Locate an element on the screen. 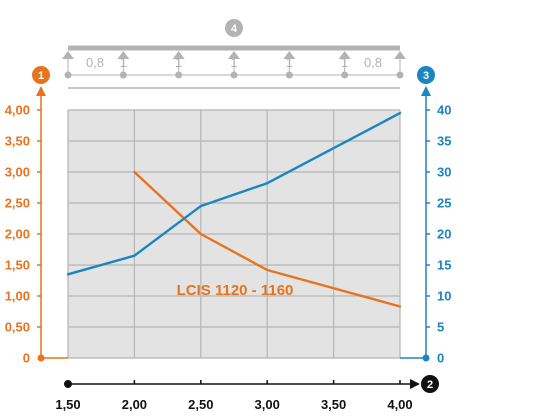 This screenshot has width=540, height=419. right-axis-badge is located at coordinates (426, 75).